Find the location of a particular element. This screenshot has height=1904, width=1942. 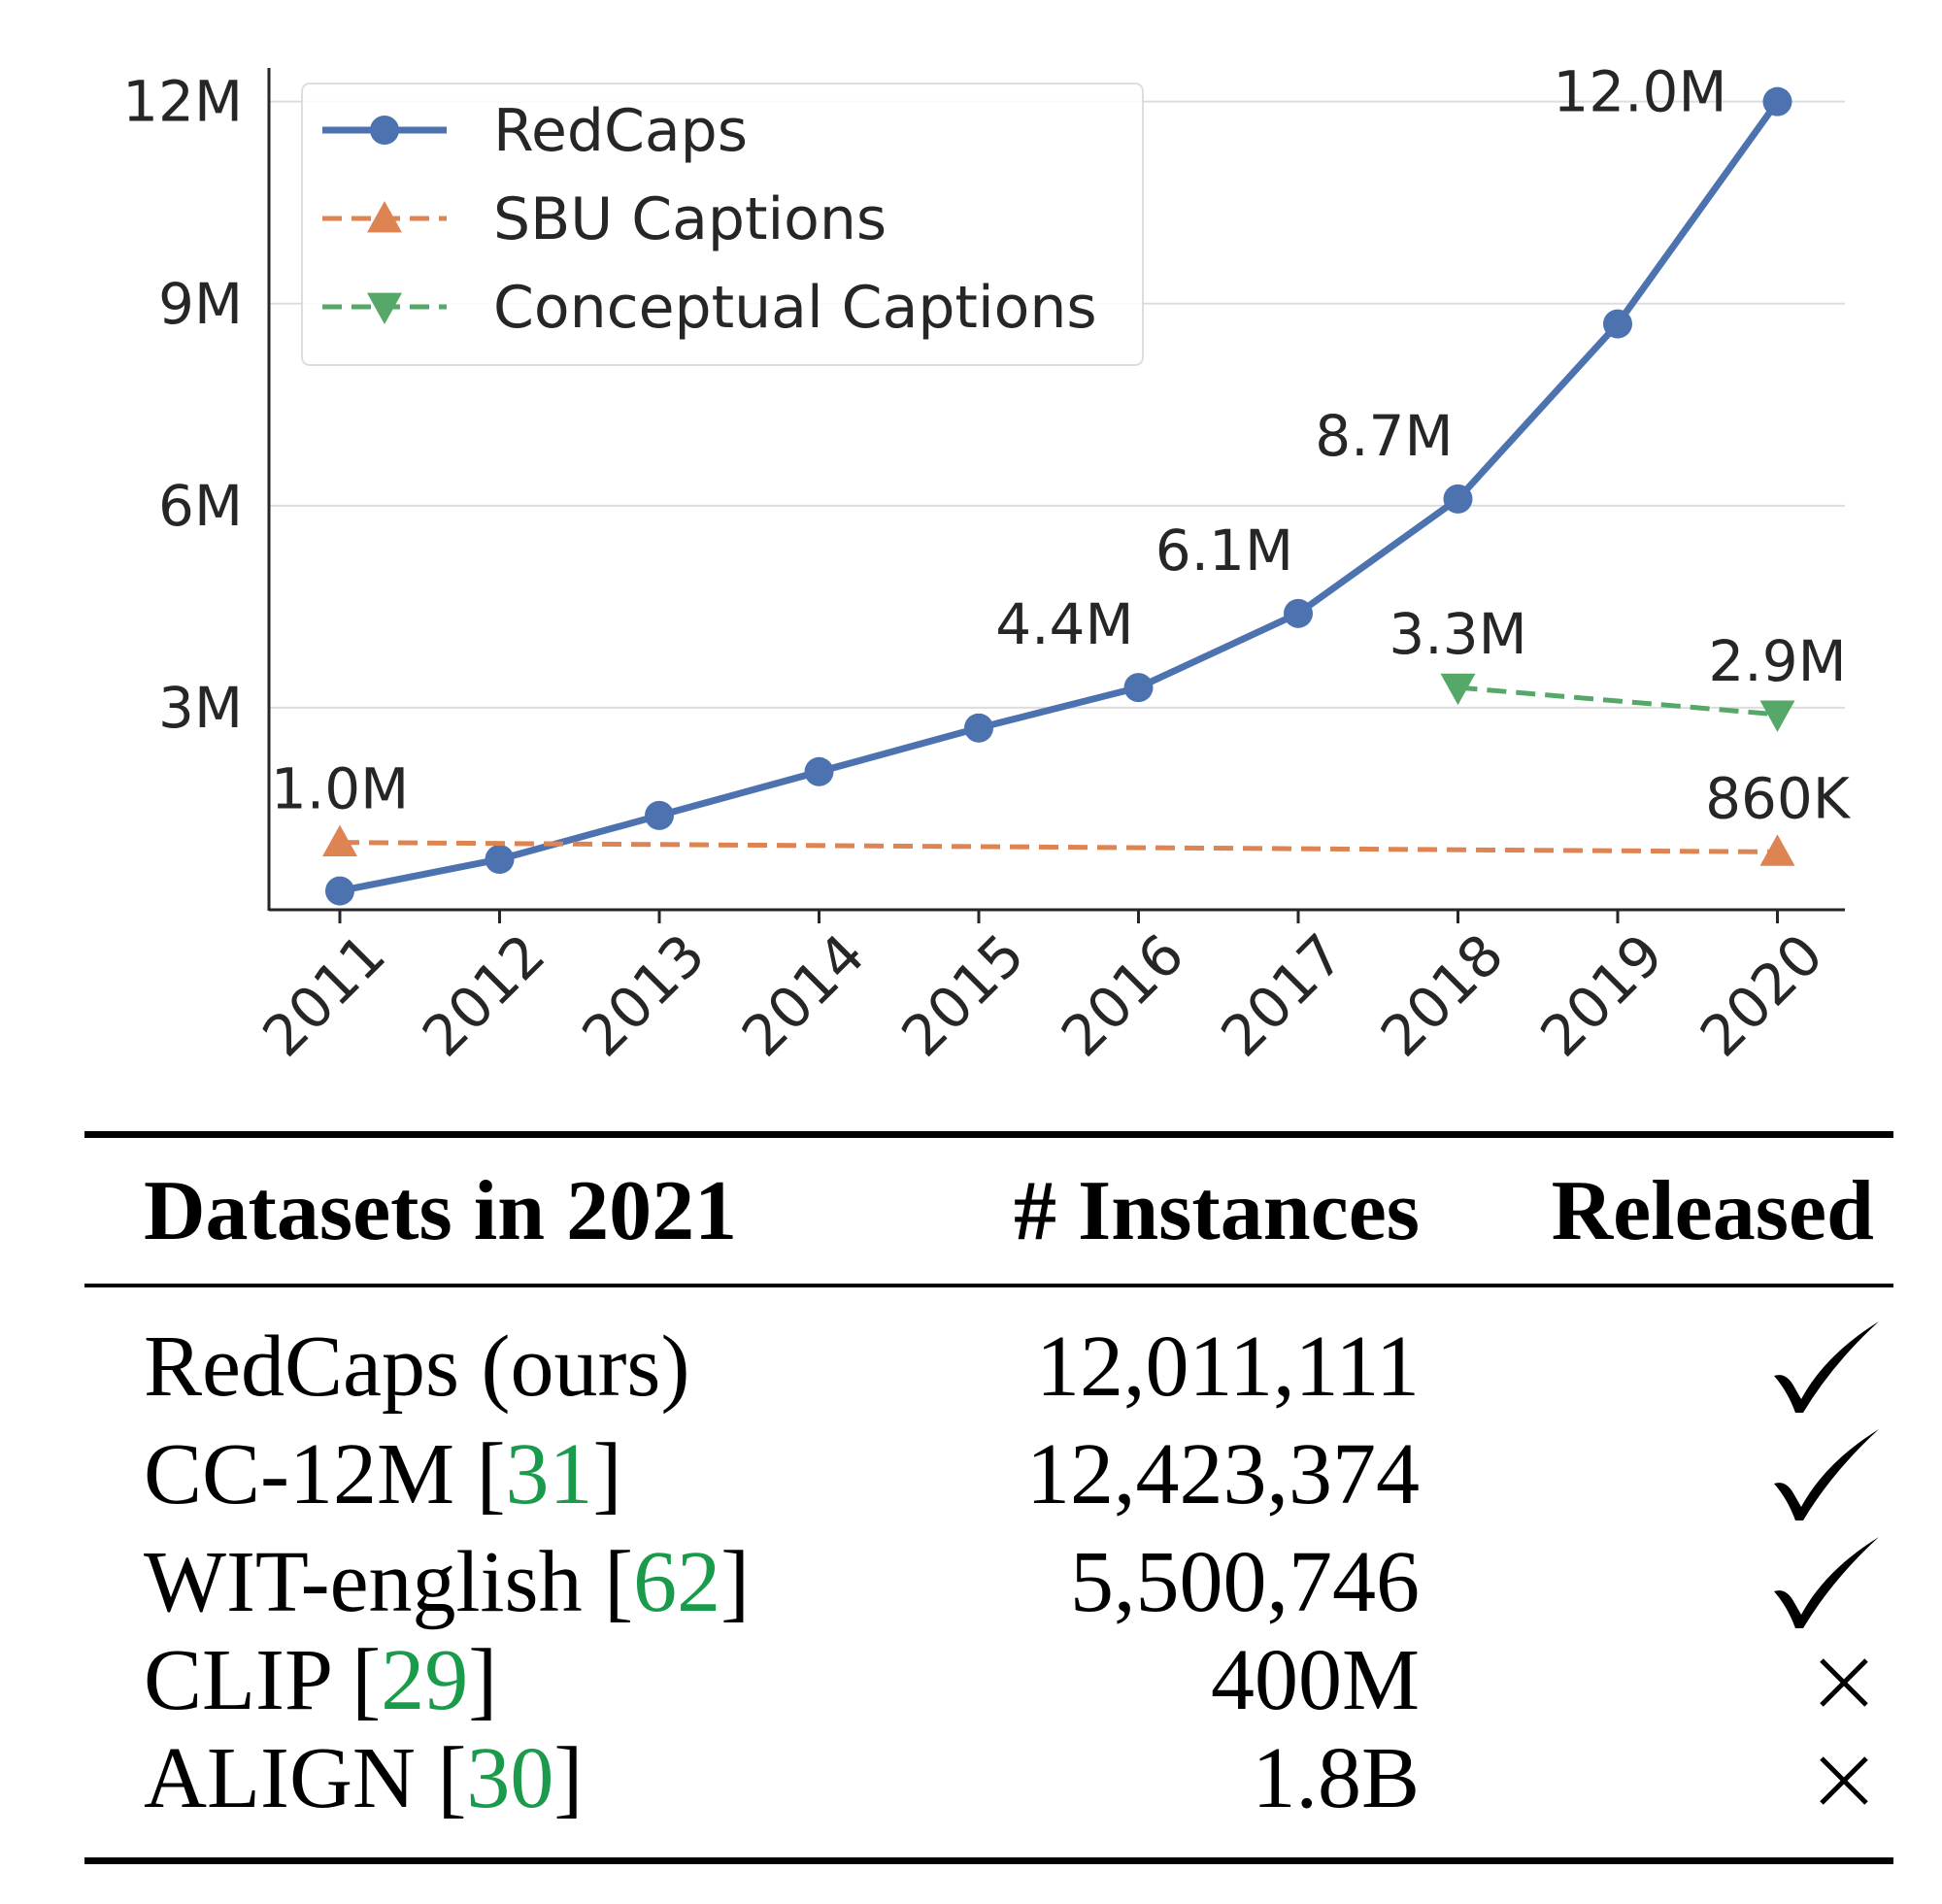

row-1-dataset: CC-12M [31] is located at coordinates (383, 1475).